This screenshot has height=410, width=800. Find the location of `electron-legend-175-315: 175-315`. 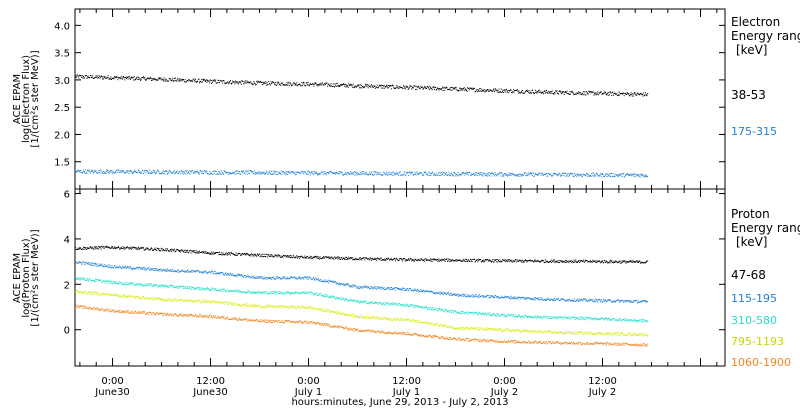

electron-legend-175-315: 175-315 is located at coordinates (754, 131).